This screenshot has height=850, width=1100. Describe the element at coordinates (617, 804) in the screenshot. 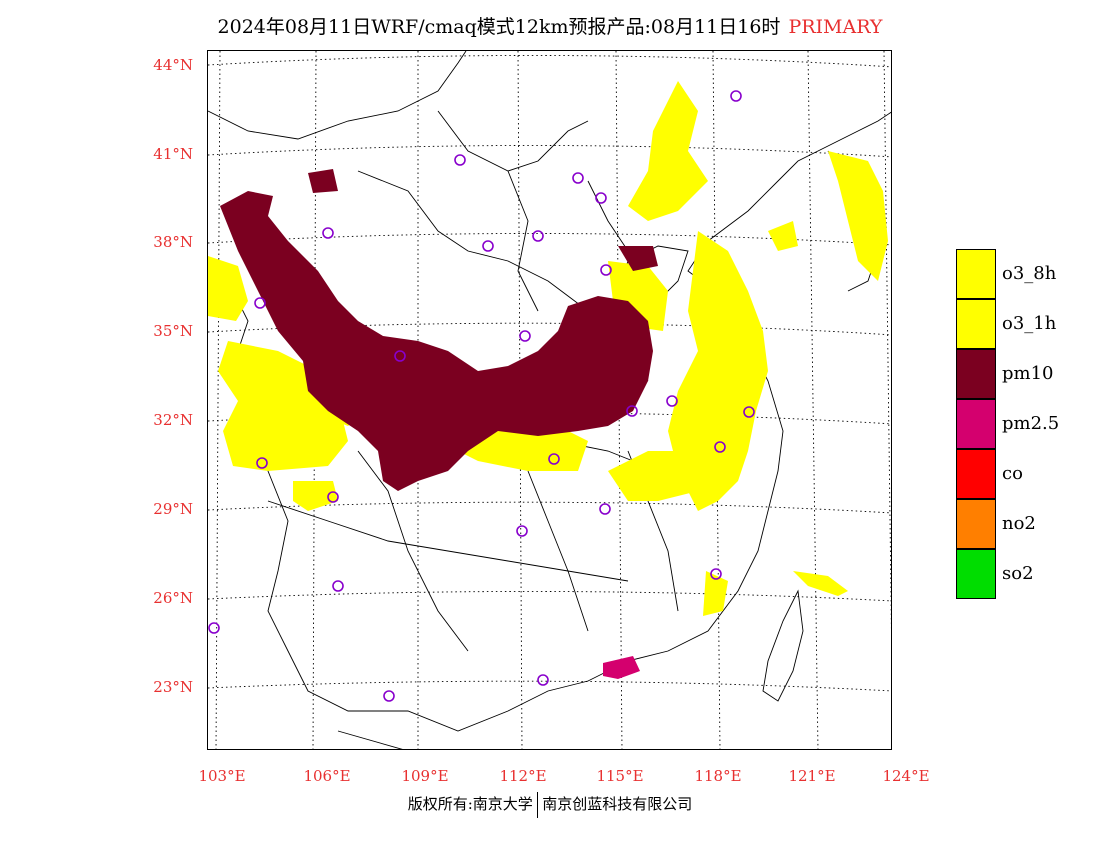

I see `footer-right: 南京创蓝科技有限公司` at that location.